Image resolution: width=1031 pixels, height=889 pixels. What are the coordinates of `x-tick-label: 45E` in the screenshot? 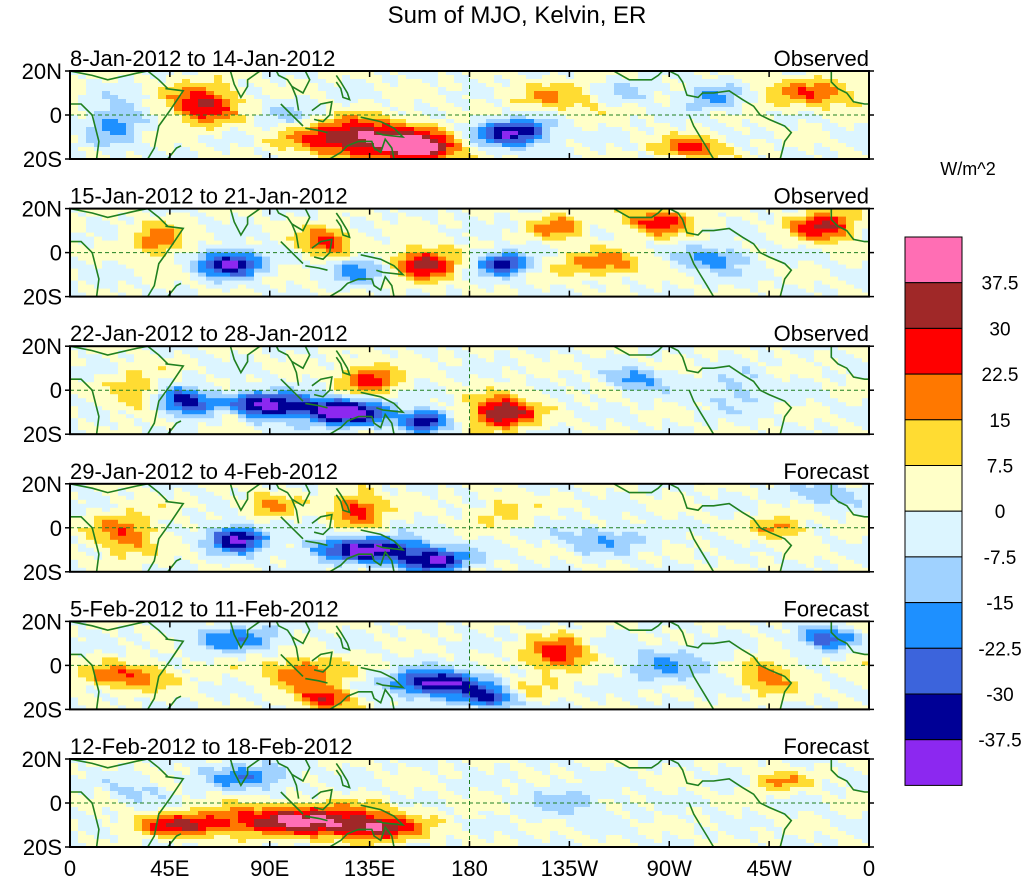 It's located at (169, 868).